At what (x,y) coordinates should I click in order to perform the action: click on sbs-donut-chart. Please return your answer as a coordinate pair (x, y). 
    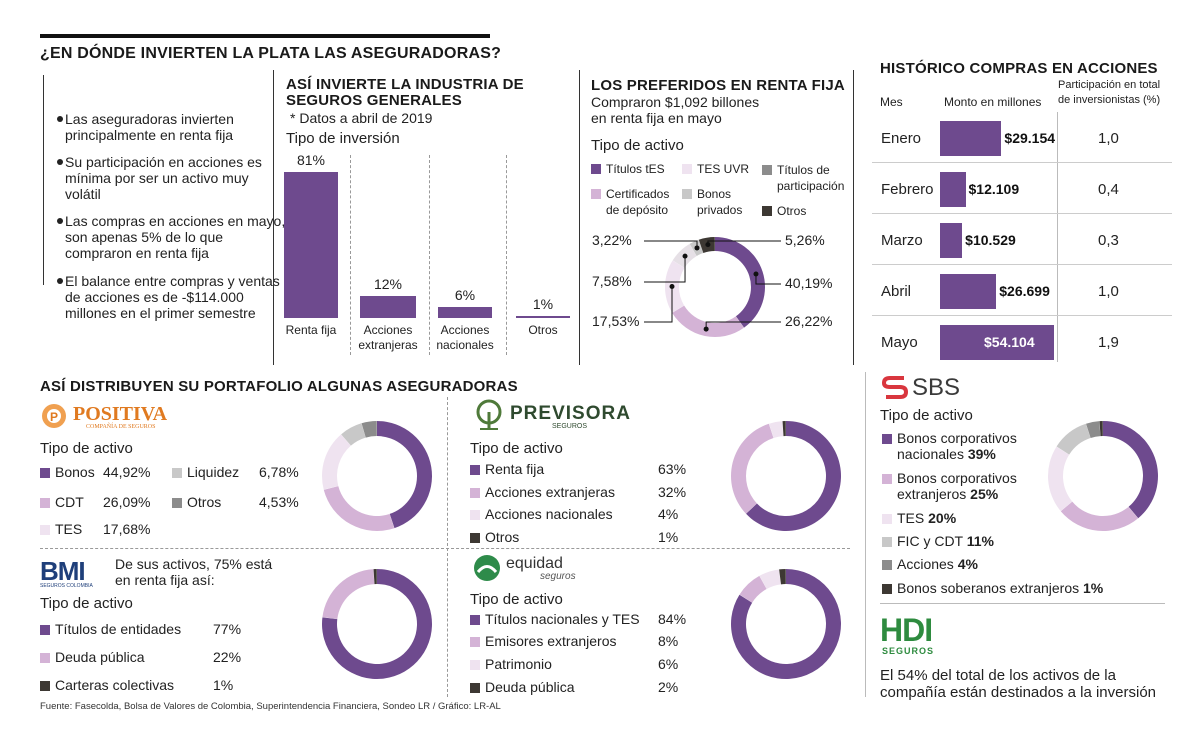
    Looking at the image, I should click on (1103, 476).